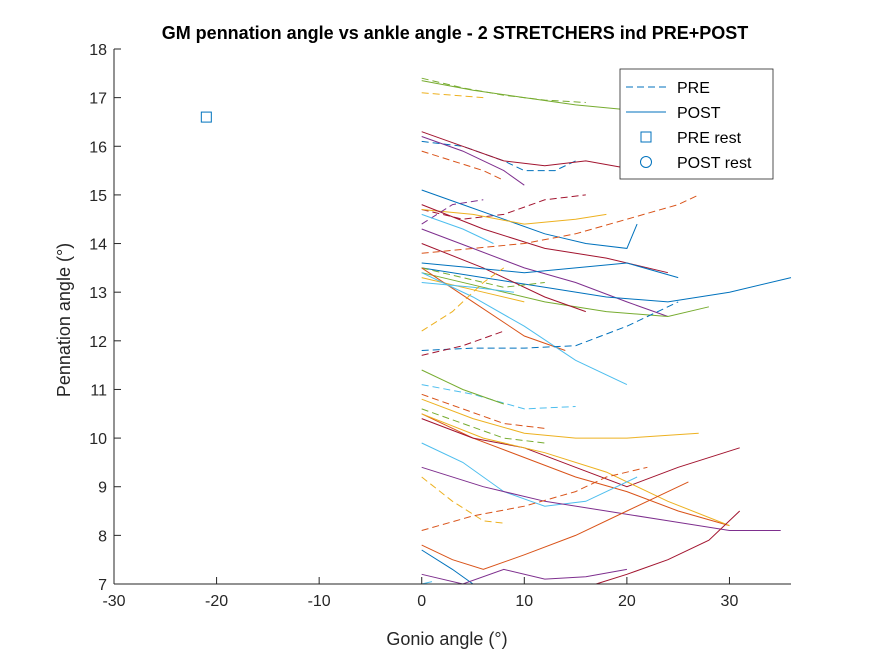  I want to click on y-tick-label-5: 12, so click(98, 342).